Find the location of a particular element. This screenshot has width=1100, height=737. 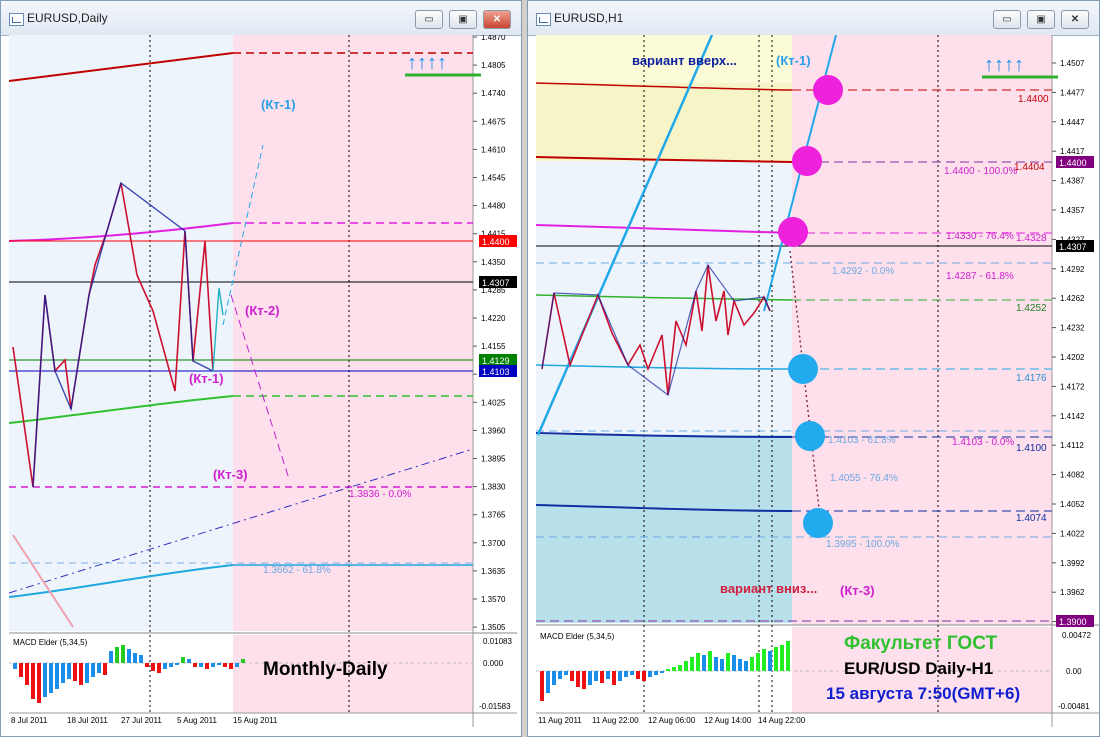

price-tag-label: 1.4103 is located at coordinates (496, 372).